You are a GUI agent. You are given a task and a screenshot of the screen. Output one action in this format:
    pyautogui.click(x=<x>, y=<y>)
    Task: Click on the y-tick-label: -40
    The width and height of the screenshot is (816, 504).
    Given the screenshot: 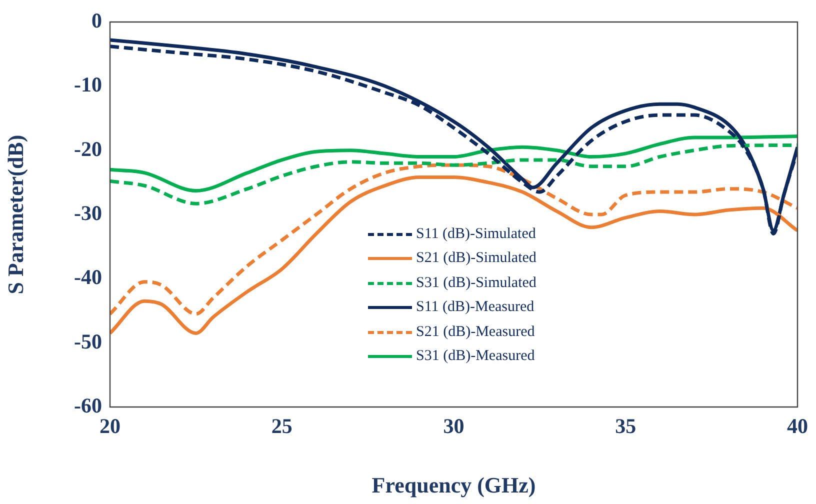 What is the action you would take?
    pyautogui.click(x=88, y=277)
    